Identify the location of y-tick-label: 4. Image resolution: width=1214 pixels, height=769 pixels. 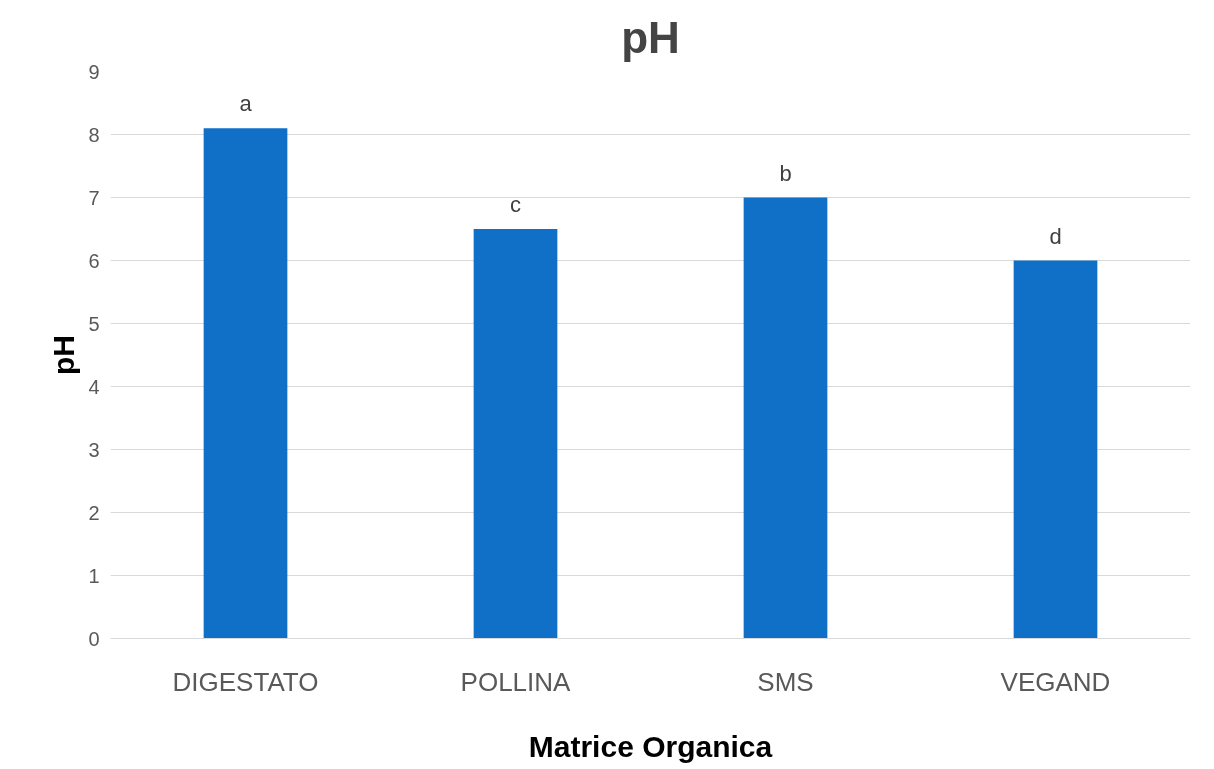
(94, 386).